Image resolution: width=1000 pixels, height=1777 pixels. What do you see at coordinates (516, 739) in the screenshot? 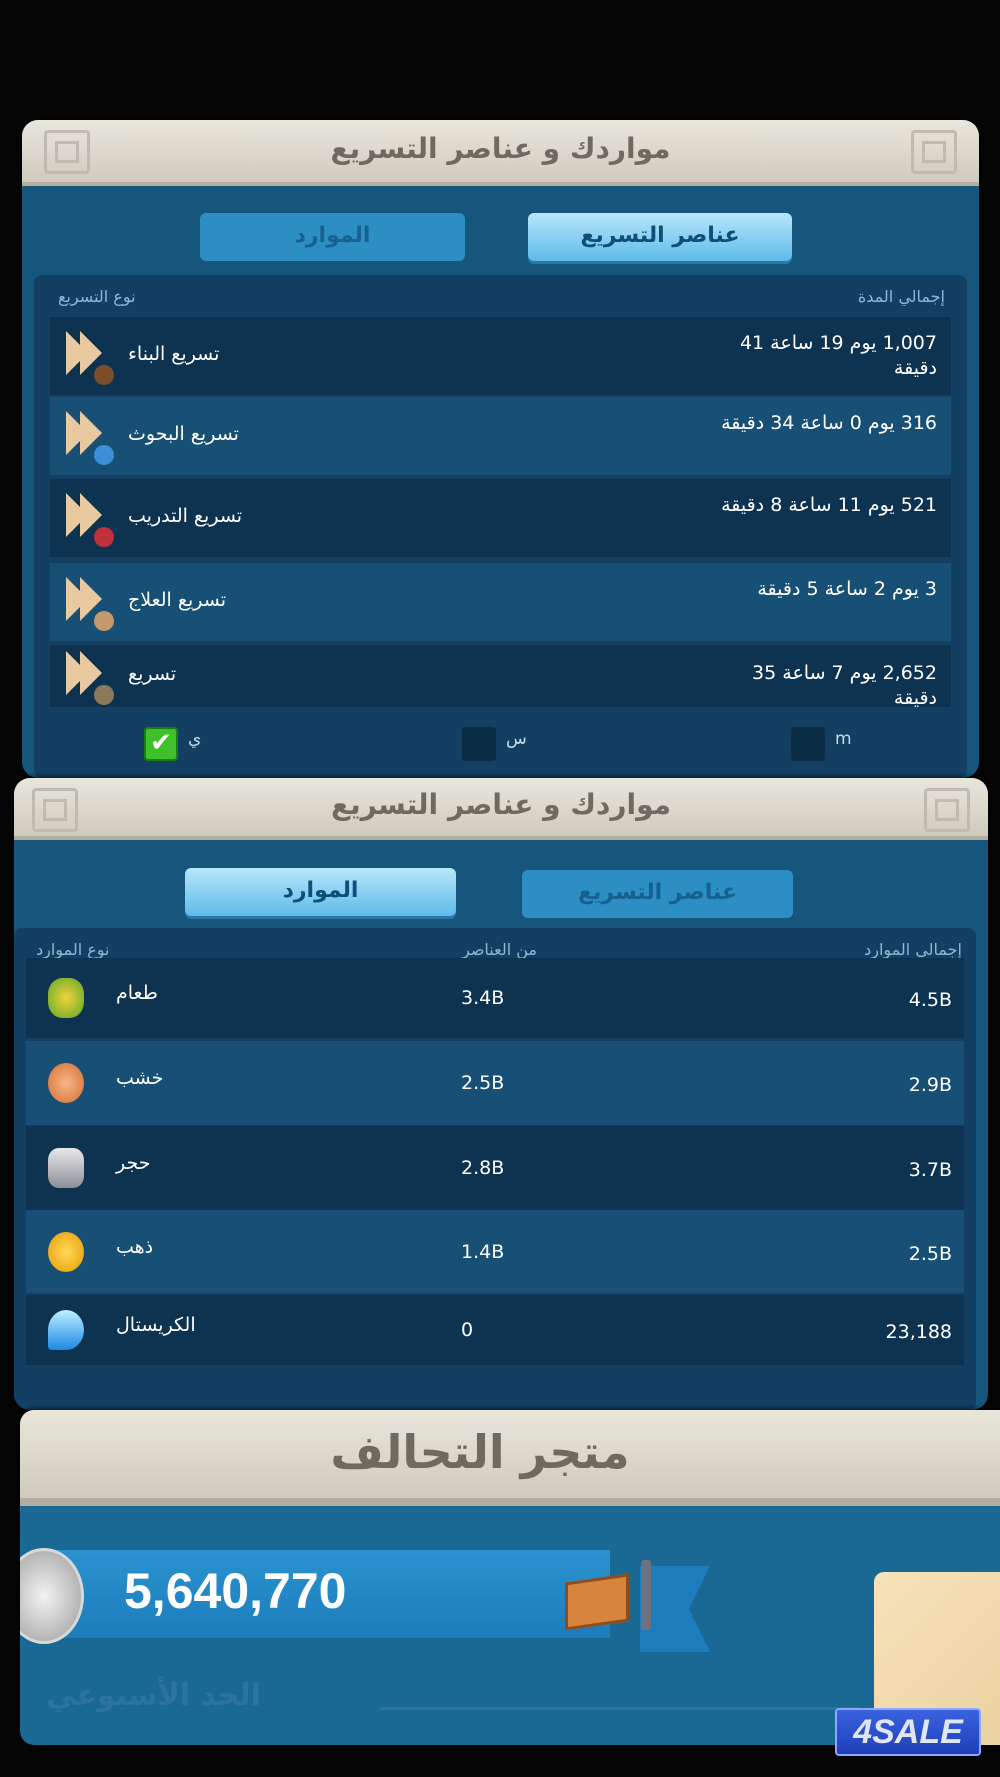
I see `filter-label: س` at bounding box center [516, 739].